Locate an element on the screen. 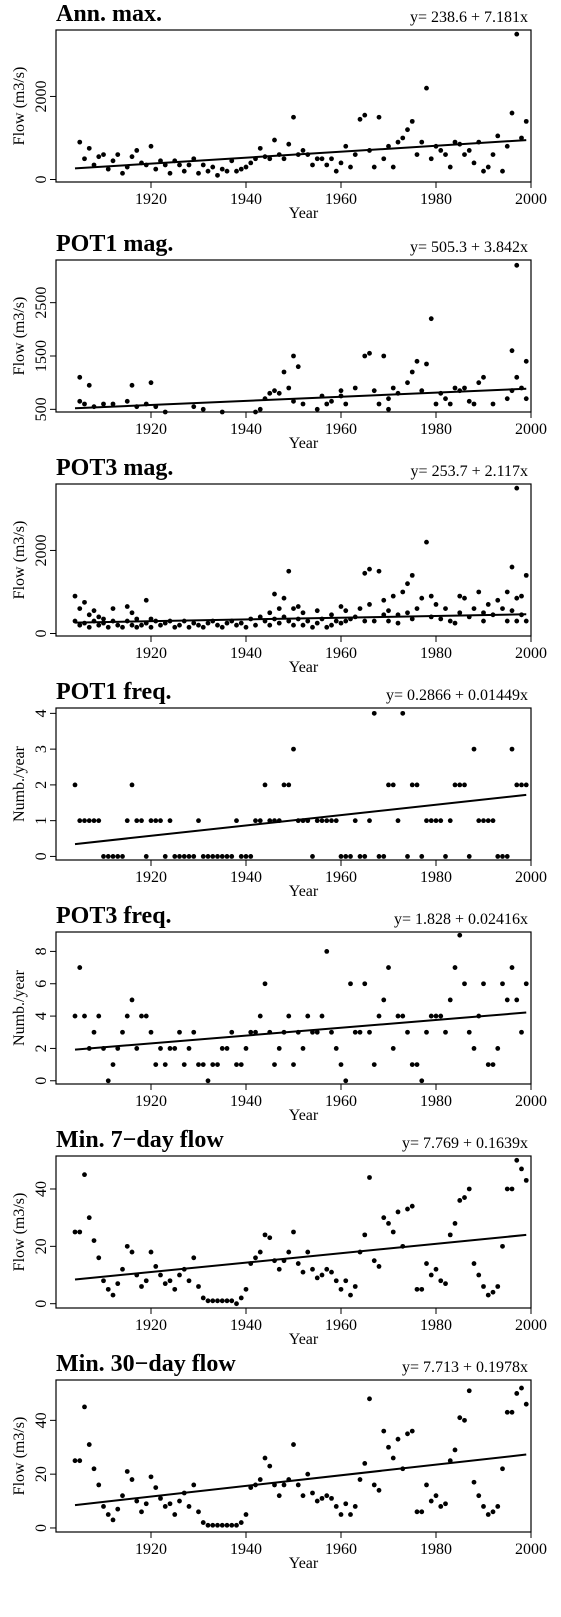 The image size is (561, 1617). regression-equation: y= 253.7 + 2.117x is located at coordinates (469, 471).